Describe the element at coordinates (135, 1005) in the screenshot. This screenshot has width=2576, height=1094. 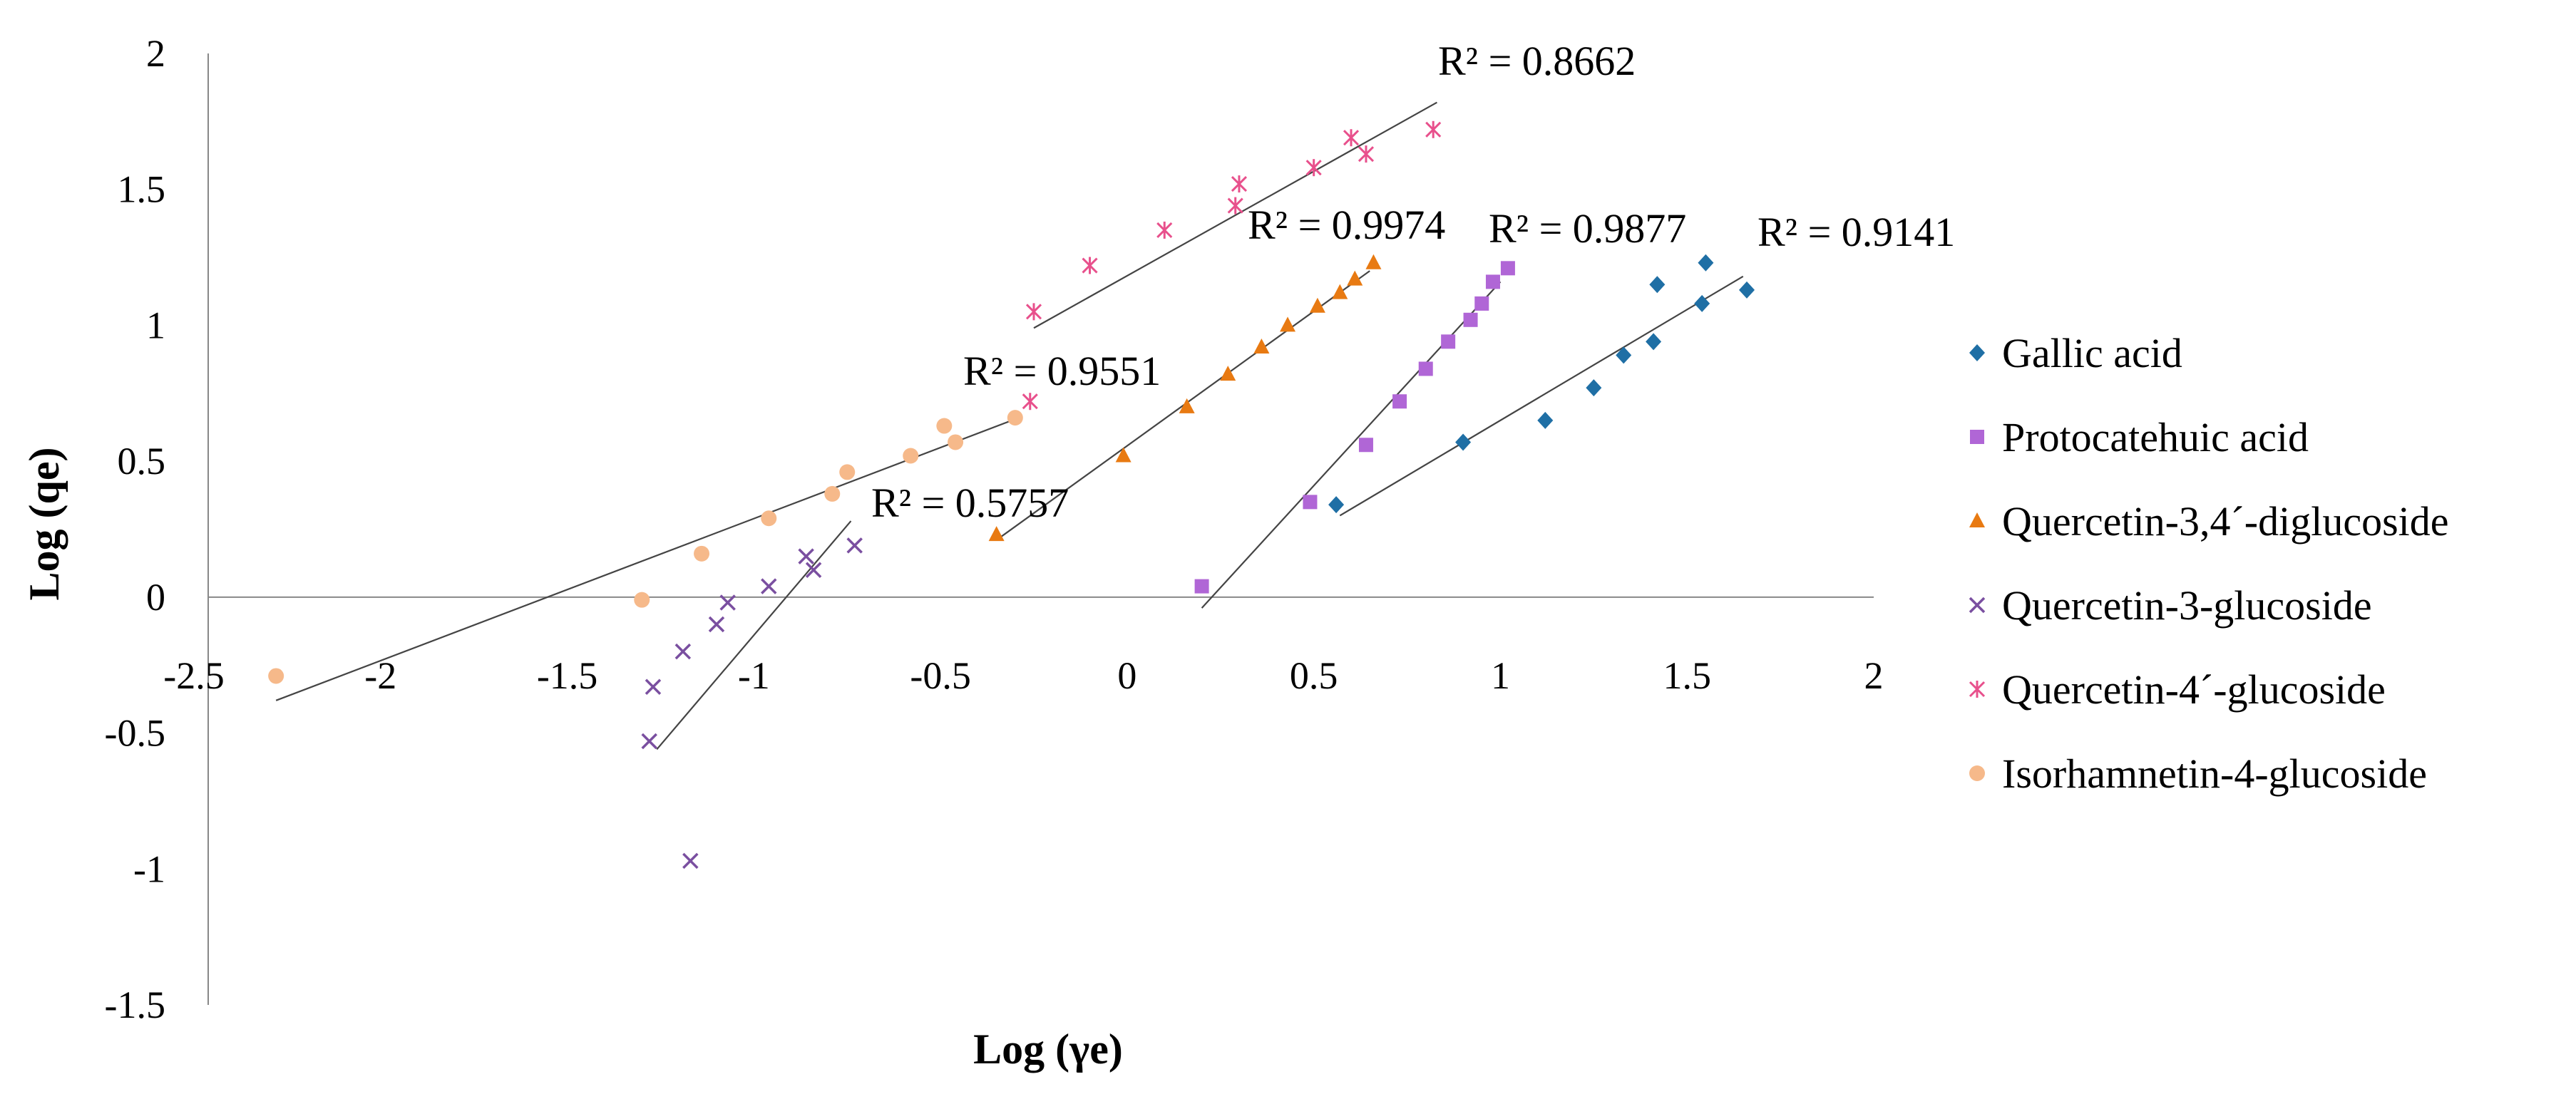
I see `y-tick-label: -1.5` at that location.